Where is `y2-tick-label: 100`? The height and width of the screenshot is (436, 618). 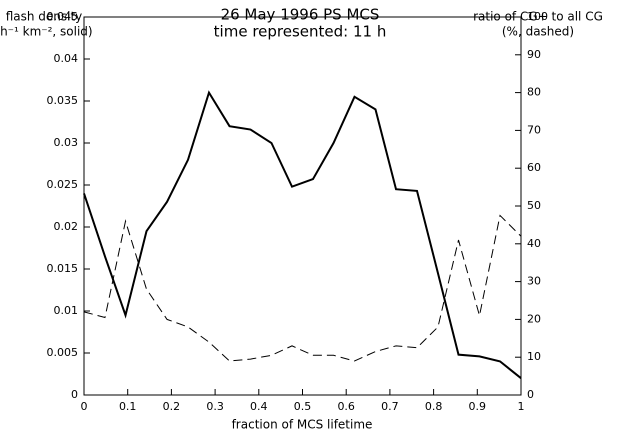
y2-tick-label: 100 is located at coordinates (537, 16).